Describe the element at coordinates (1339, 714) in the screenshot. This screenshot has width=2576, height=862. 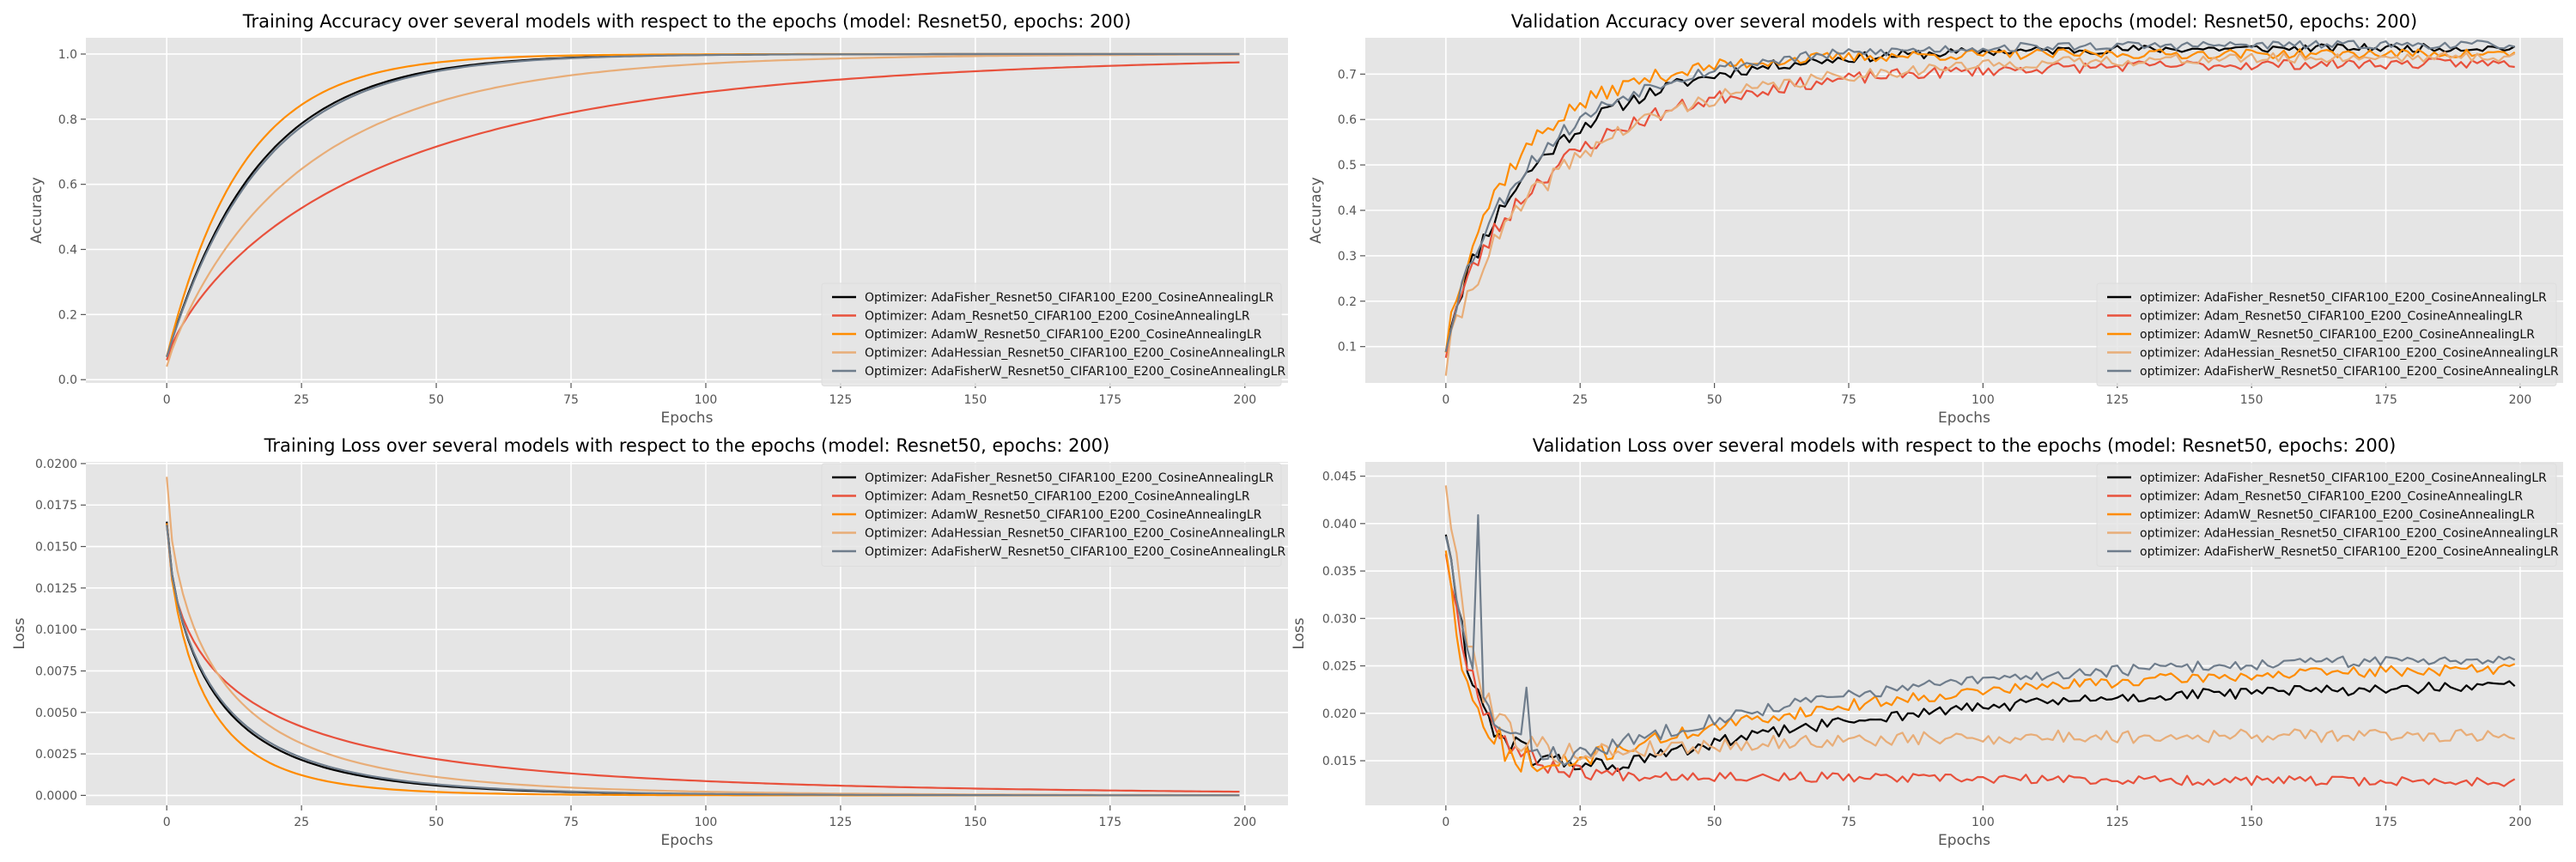
I see `y-tick-label: 0.020` at that location.